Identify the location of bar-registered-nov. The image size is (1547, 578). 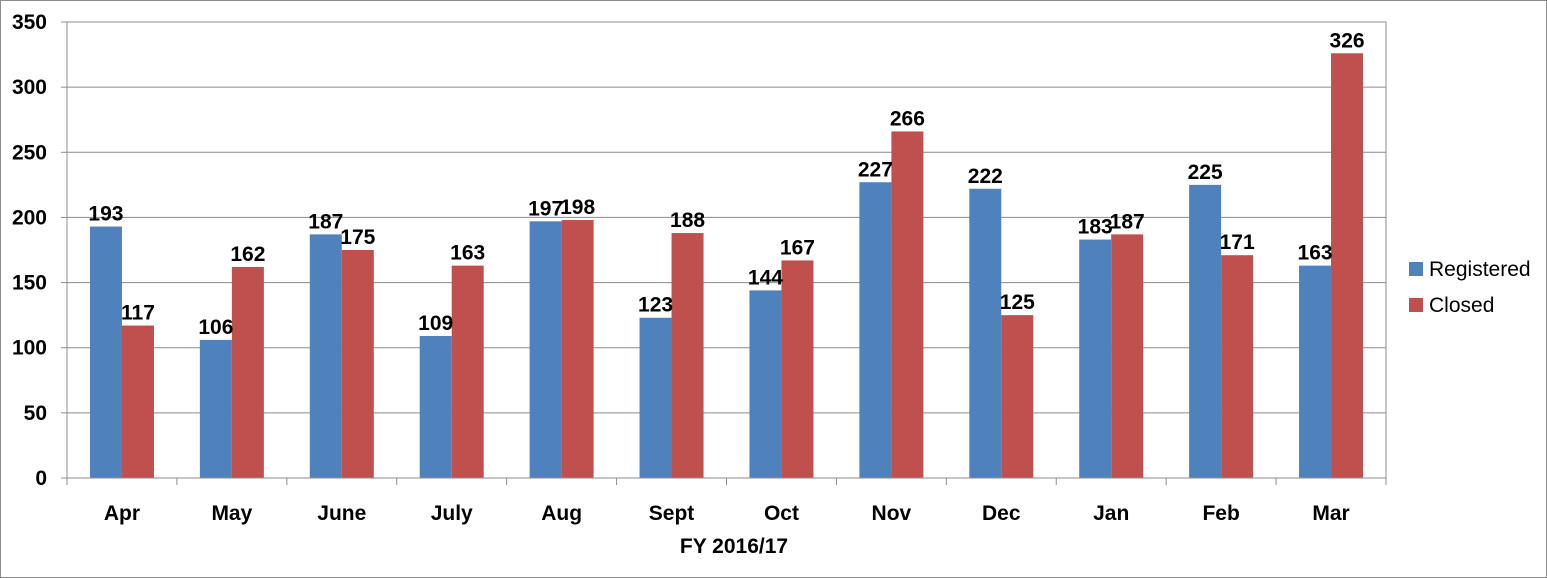
(875, 330).